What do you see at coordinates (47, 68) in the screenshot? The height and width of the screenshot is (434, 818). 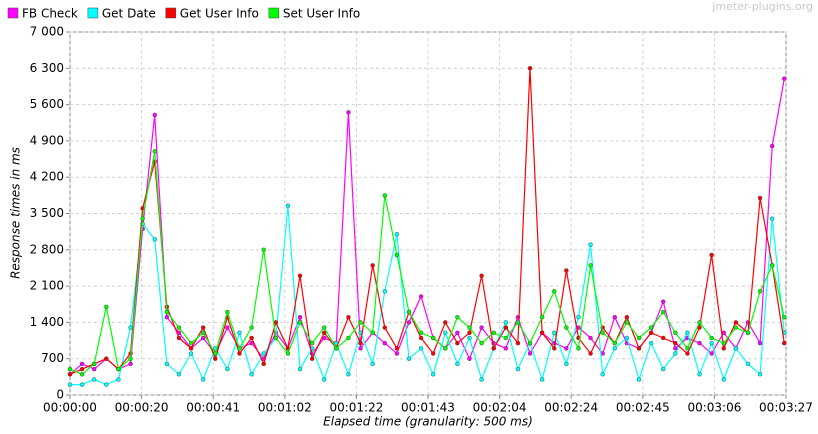 I see `y-tick-label: 6 300` at bounding box center [47, 68].